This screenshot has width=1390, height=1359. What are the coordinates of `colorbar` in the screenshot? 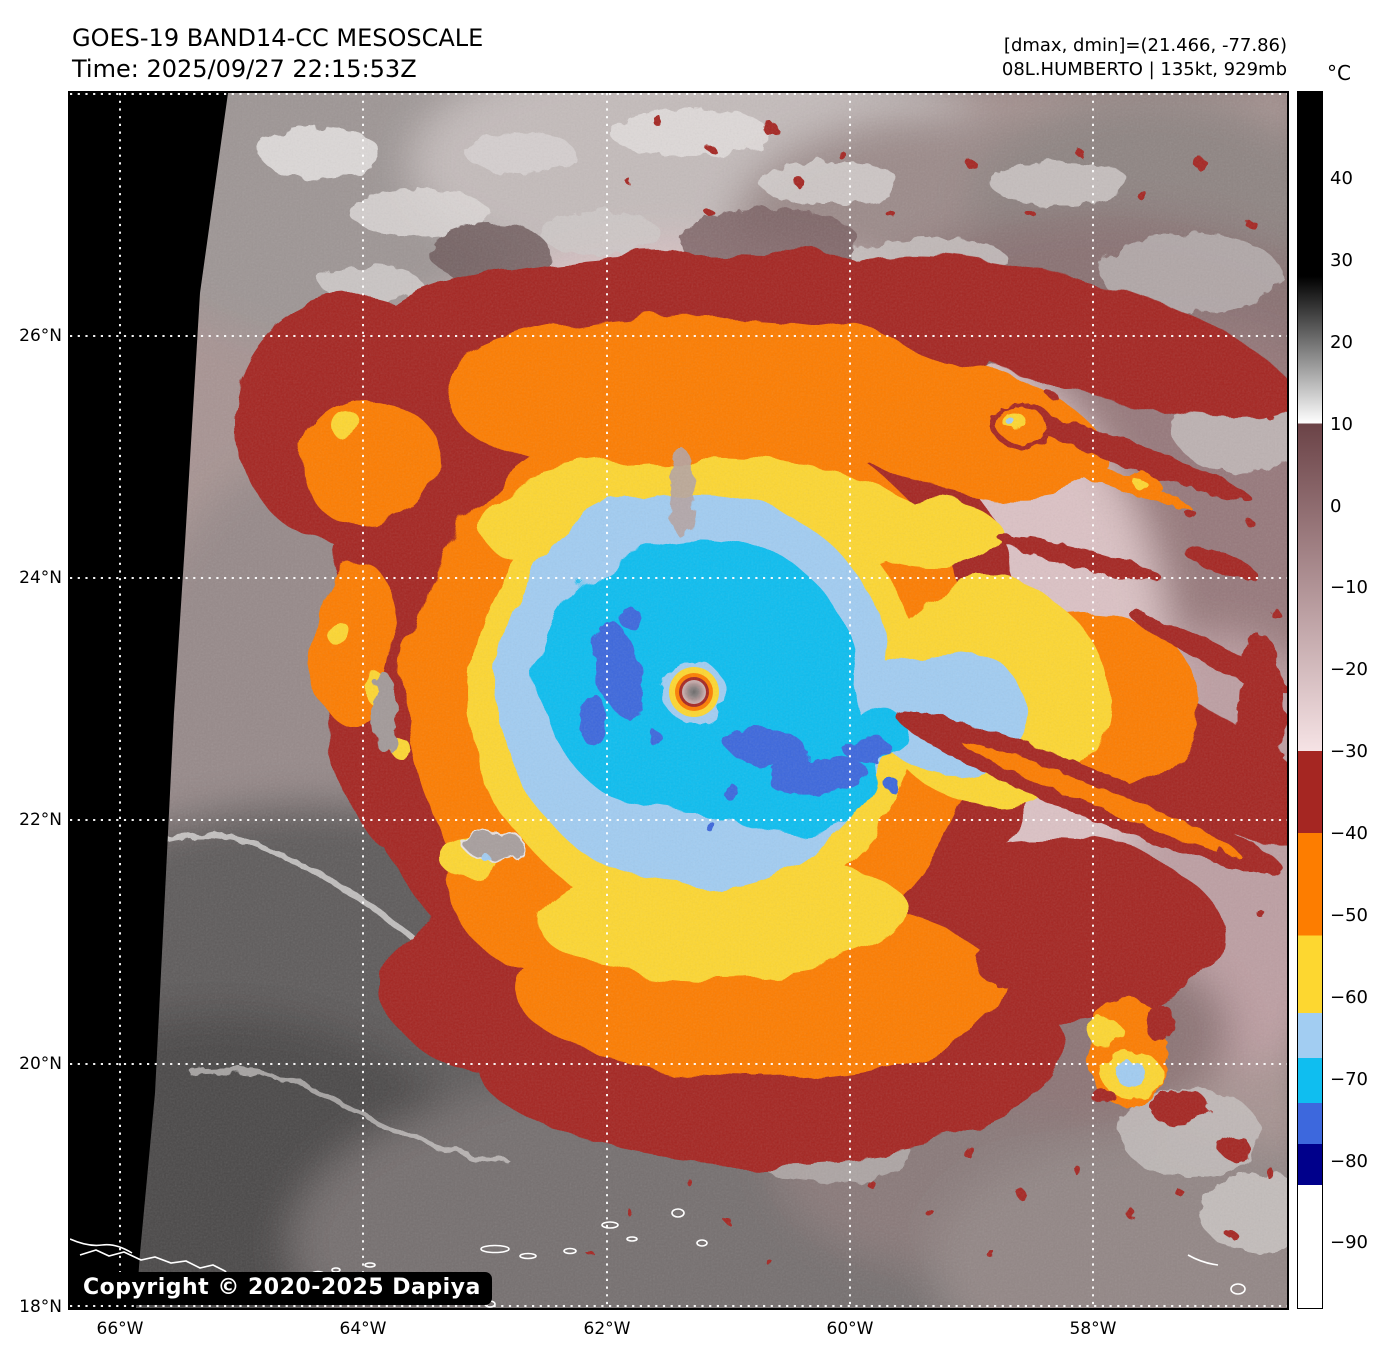 It's located at (1310, 700).